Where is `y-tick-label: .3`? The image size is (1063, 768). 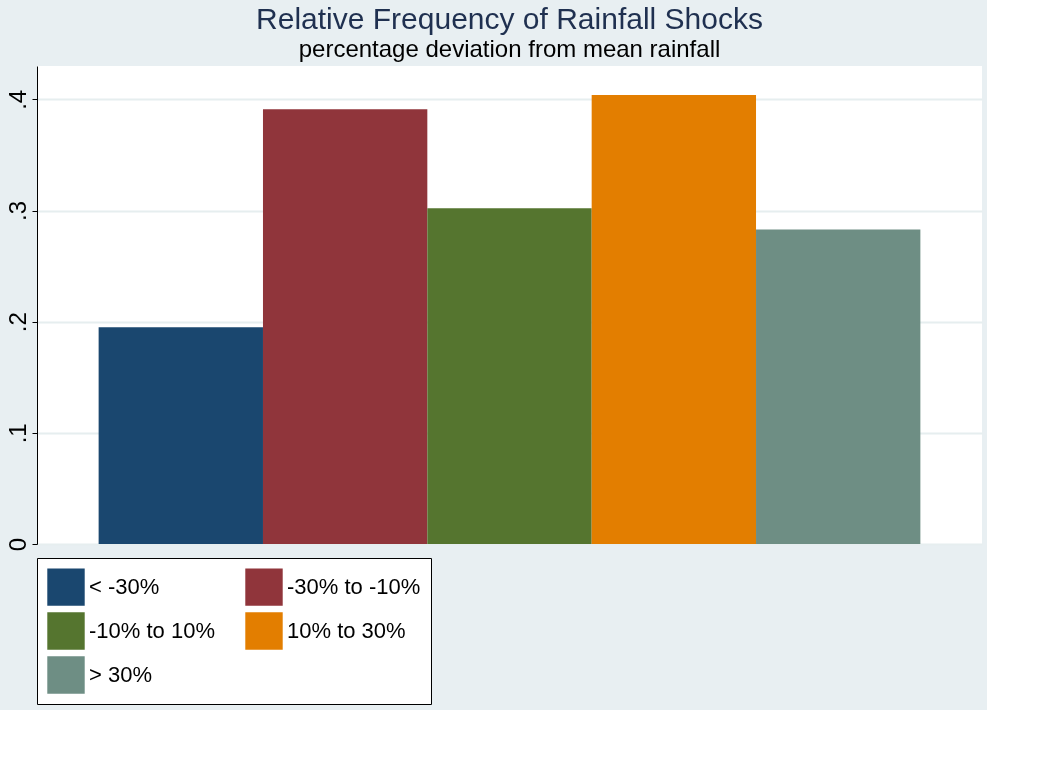 y-tick-label: .3 is located at coordinates (17, 211).